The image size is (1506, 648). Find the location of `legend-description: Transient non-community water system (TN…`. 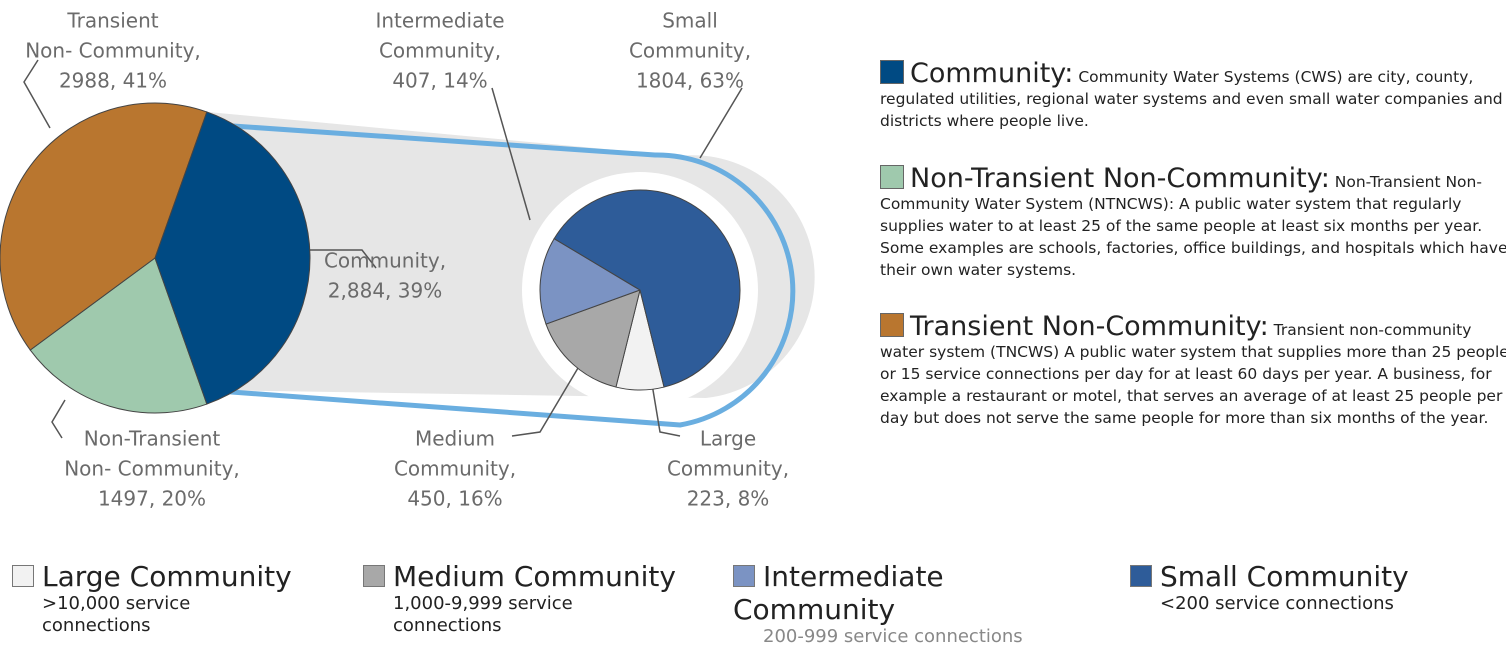

legend-description: Transient non-community water system (TN… is located at coordinates (1193, 374).